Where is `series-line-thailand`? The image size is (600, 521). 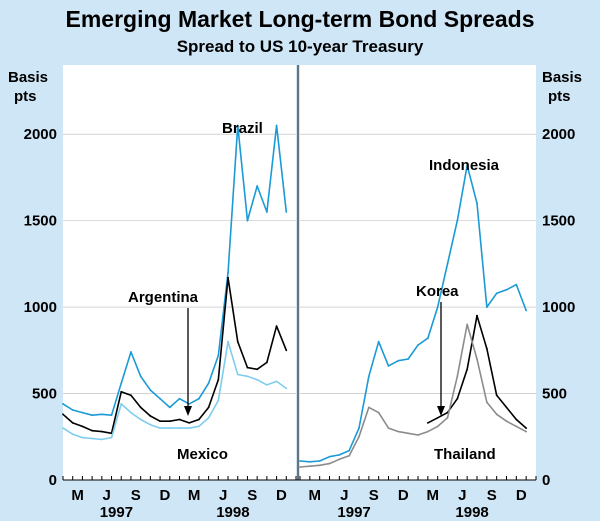
series-line-thailand is located at coordinates (413, 395).